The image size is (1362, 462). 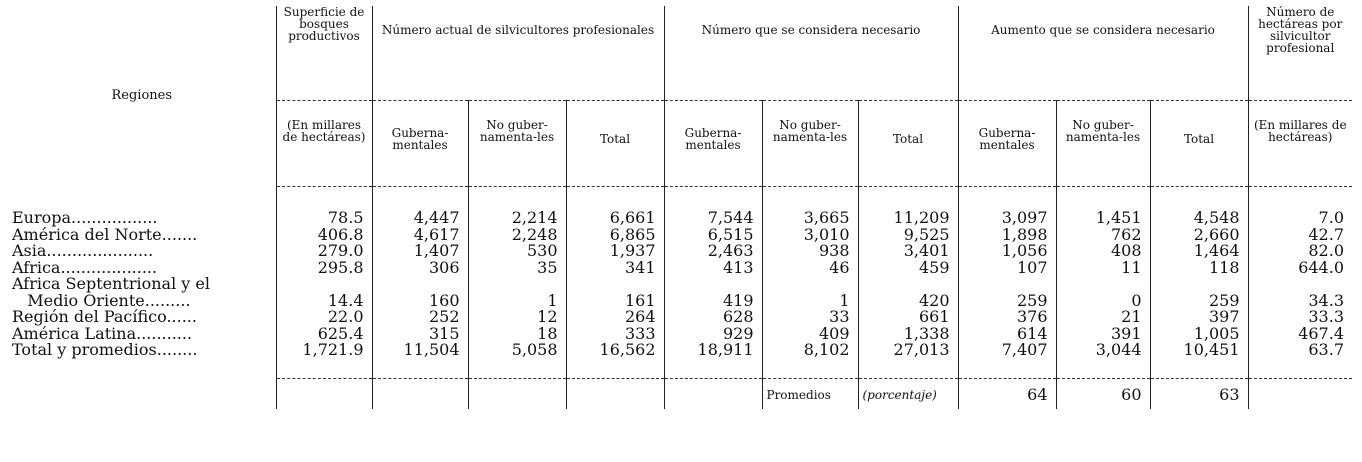 What do you see at coordinates (323, 300) in the screenshot?
I see `cell-value: 14.4` at bounding box center [323, 300].